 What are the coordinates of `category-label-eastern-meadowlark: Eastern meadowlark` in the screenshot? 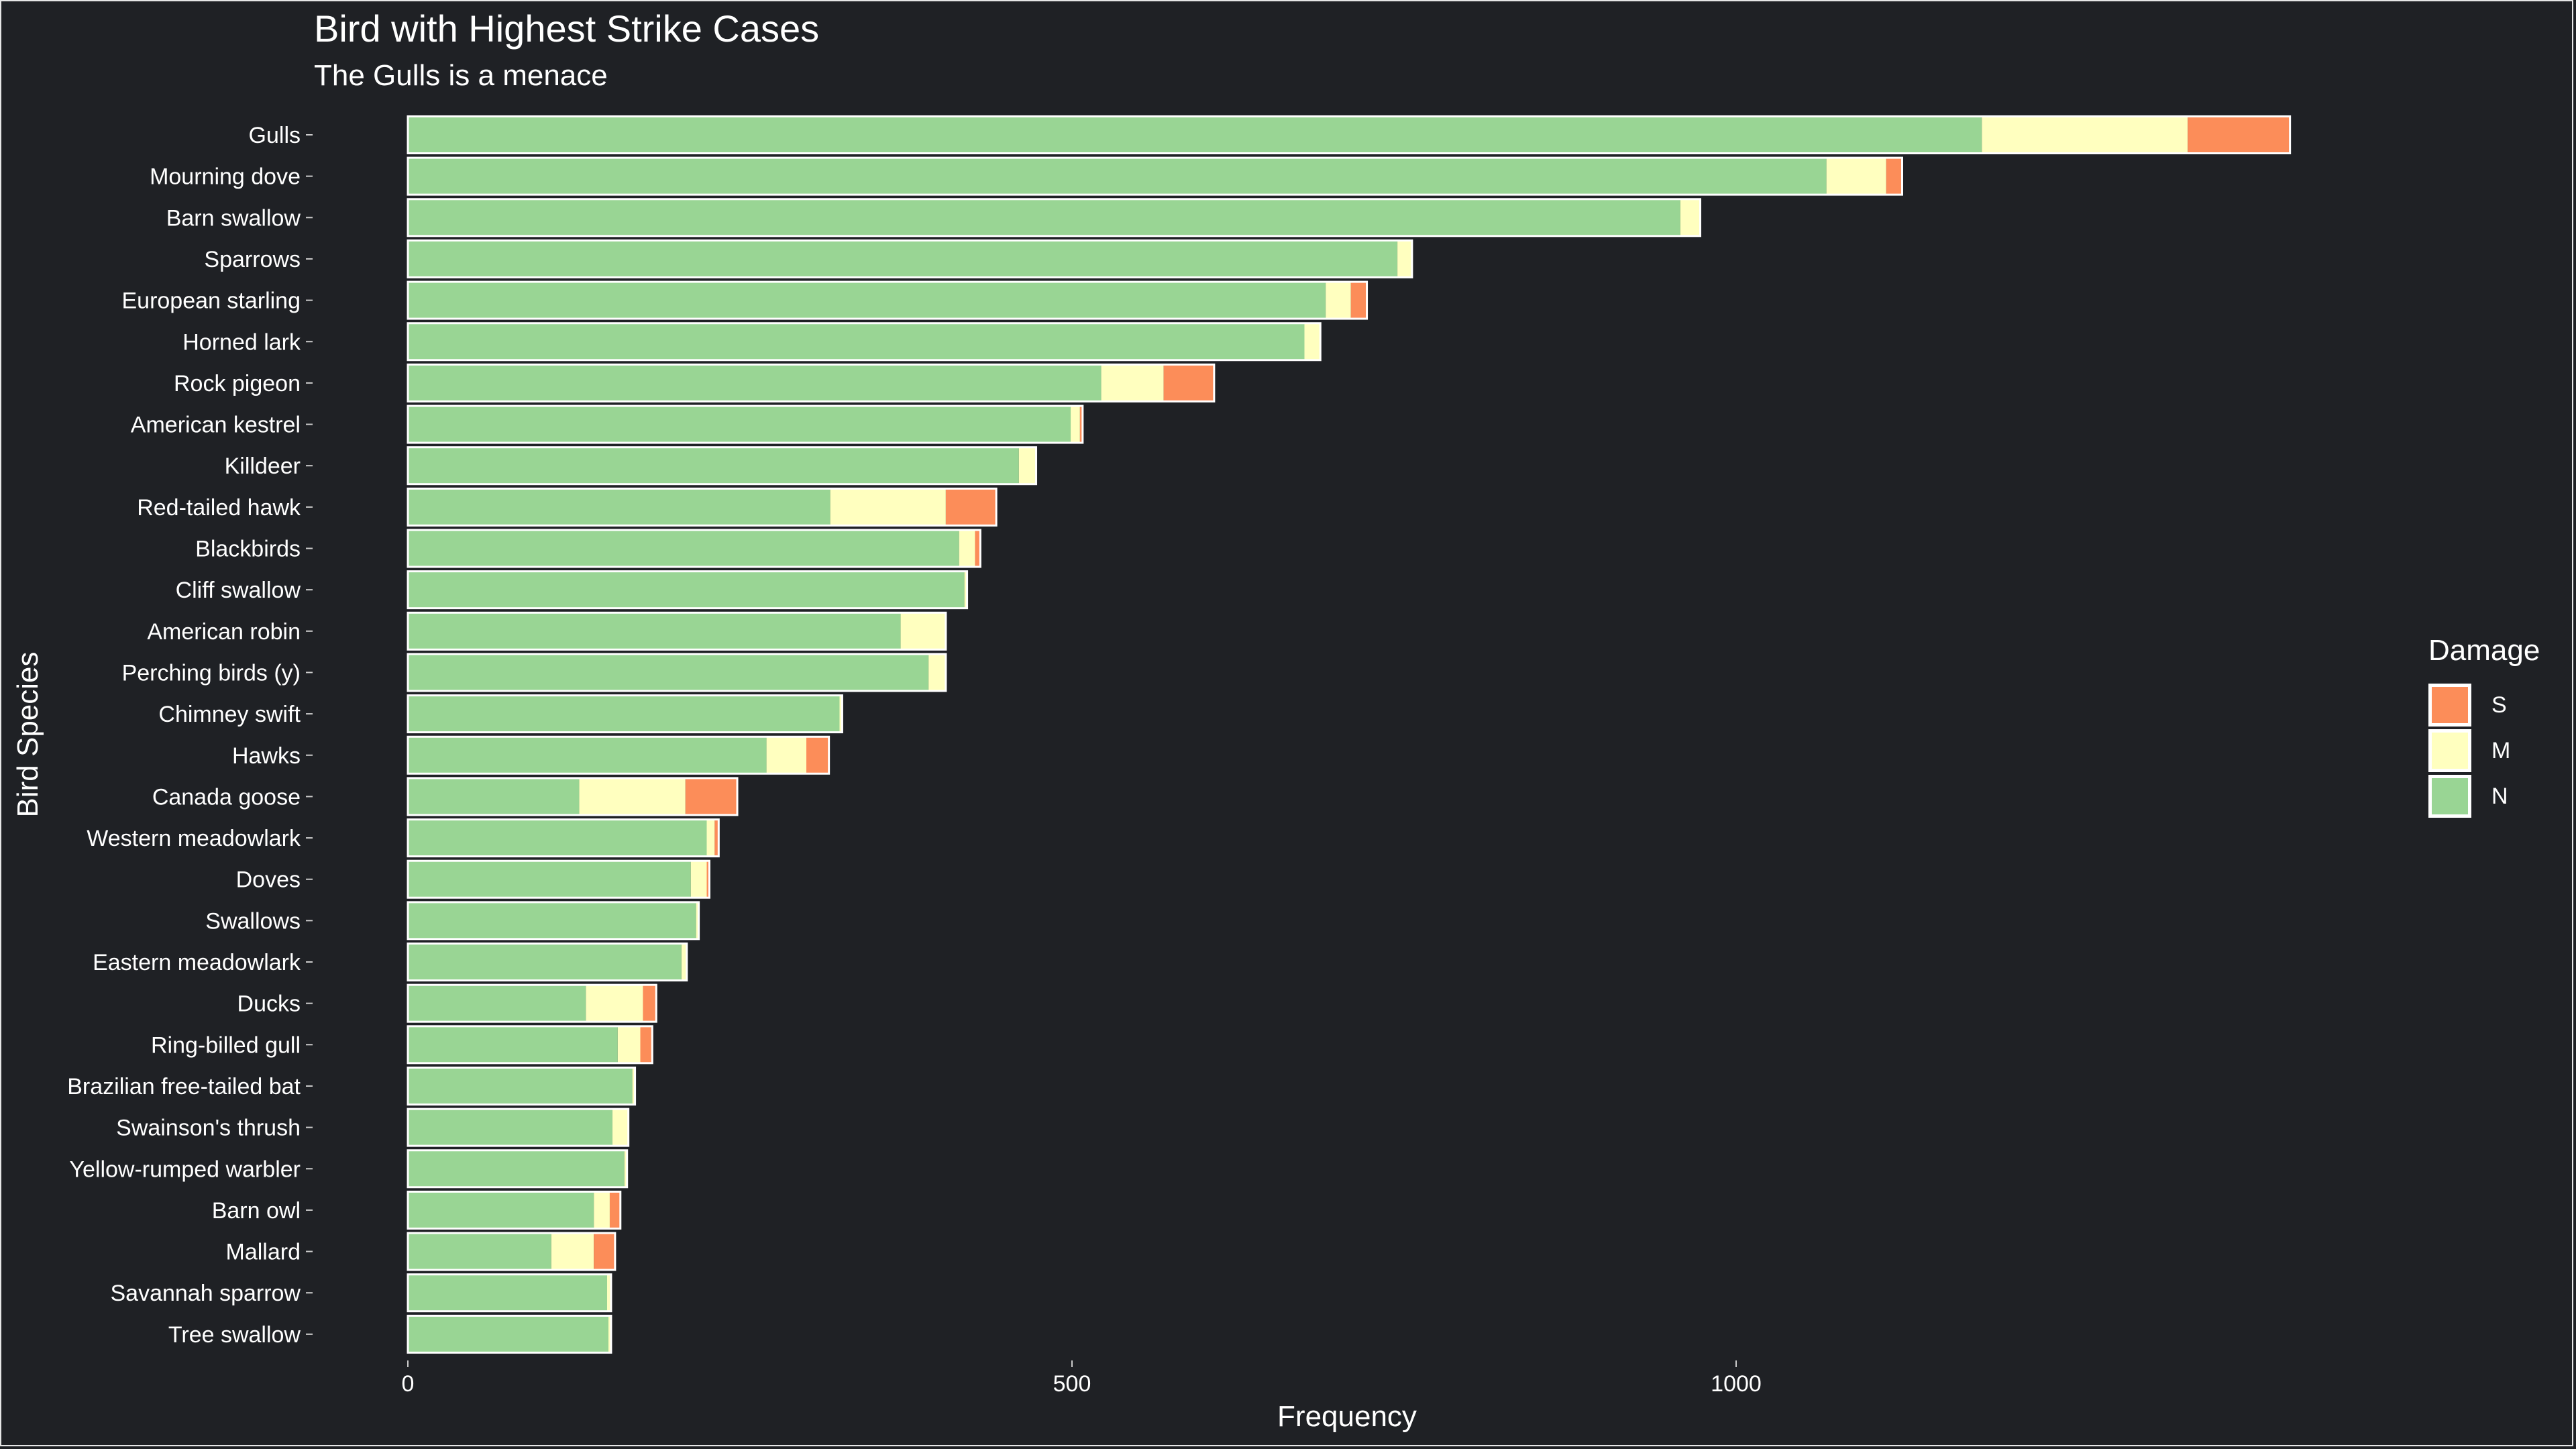 It's located at (197, 962).